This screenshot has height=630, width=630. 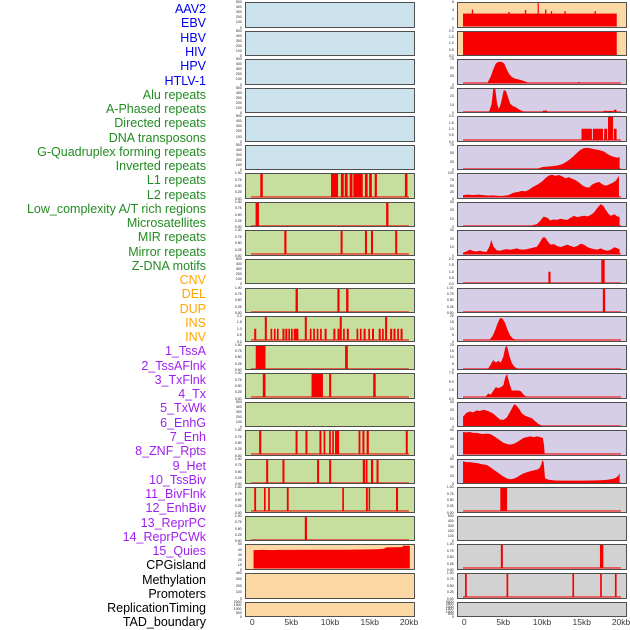 I want to click on y-tick-label: 2500, so click(x=450, y=604).